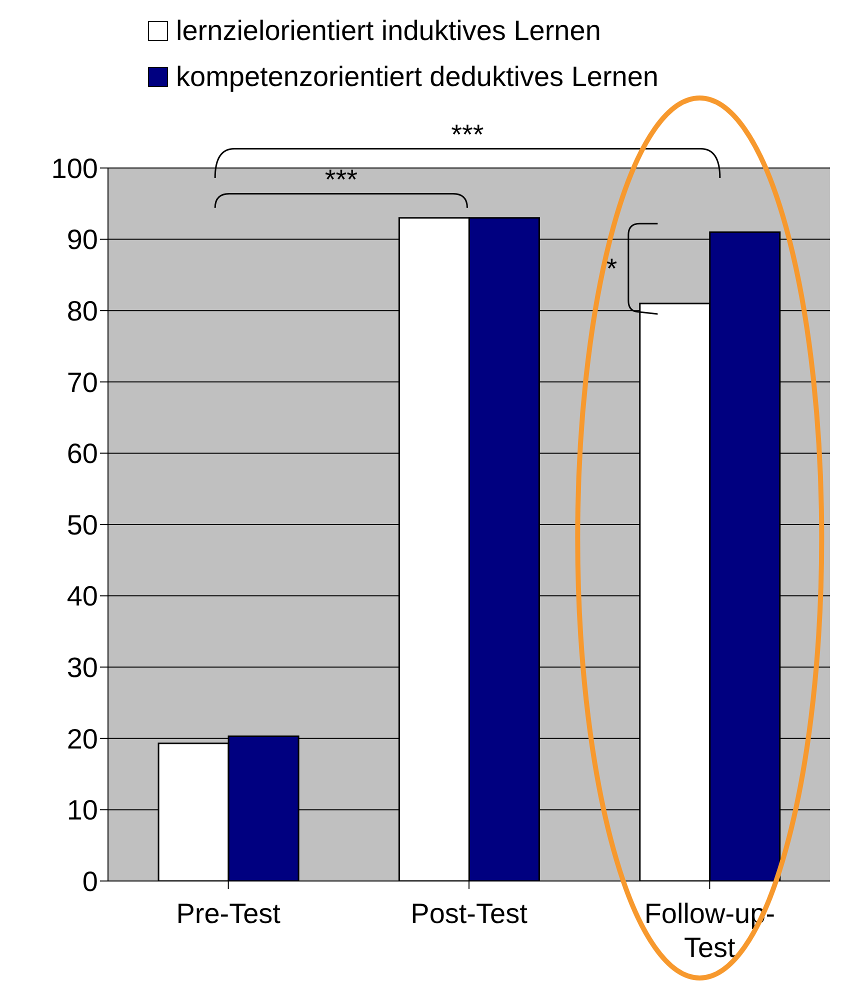  I want to click on curly-bracket: ***, so click(341, 186).